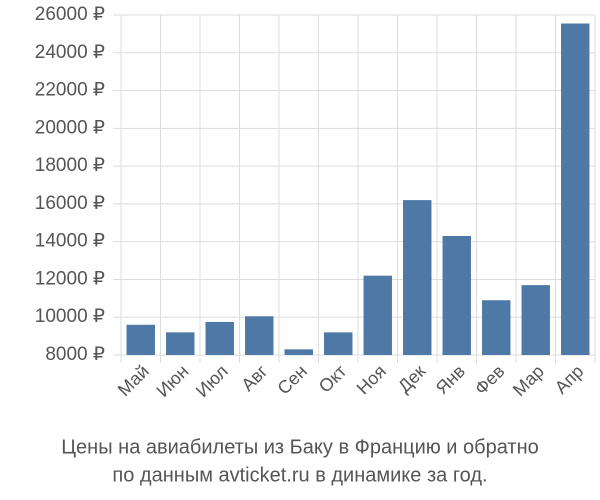 The width and height of the screenshot is (600, 500). I want to click on y-tick-label: 20000 ₽, so click(70, 127).